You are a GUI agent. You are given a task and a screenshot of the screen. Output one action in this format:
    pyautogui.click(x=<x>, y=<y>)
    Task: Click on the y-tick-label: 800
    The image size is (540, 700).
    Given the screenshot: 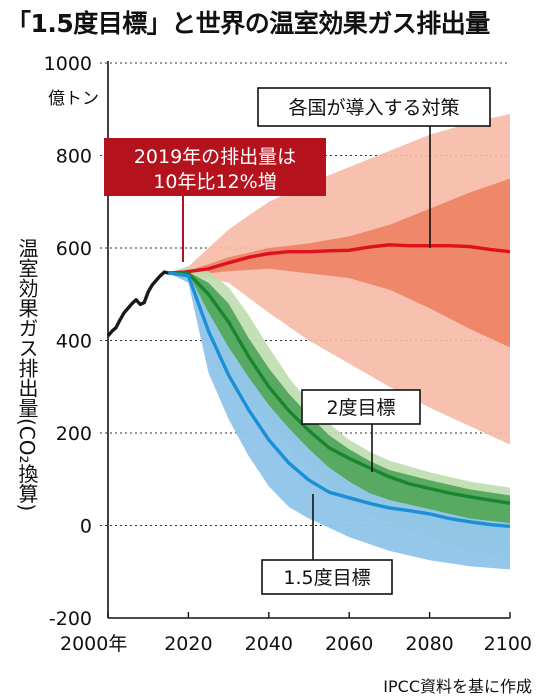 What is the action you would take?
    pyautogui.click(x=74, y=157)
    